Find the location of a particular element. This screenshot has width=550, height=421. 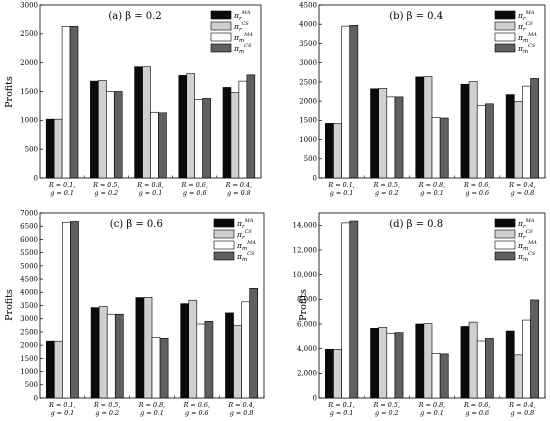

y-tick-label: 5000 is located at coordinates (29, 266).